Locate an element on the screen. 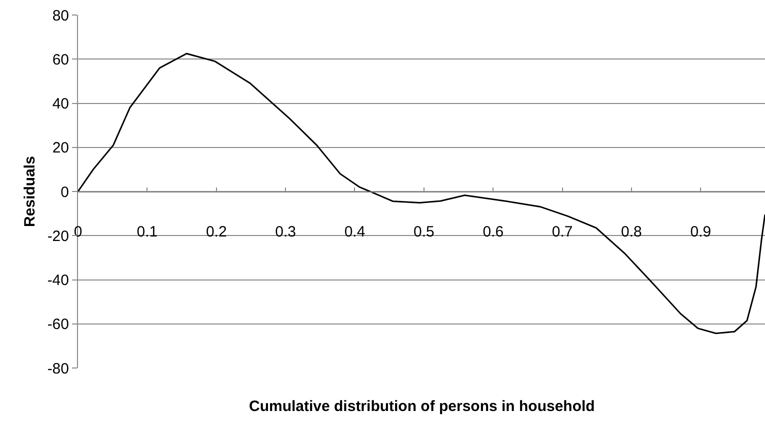  x-tick-label: 0.1 is located at coordinates (147, 232).